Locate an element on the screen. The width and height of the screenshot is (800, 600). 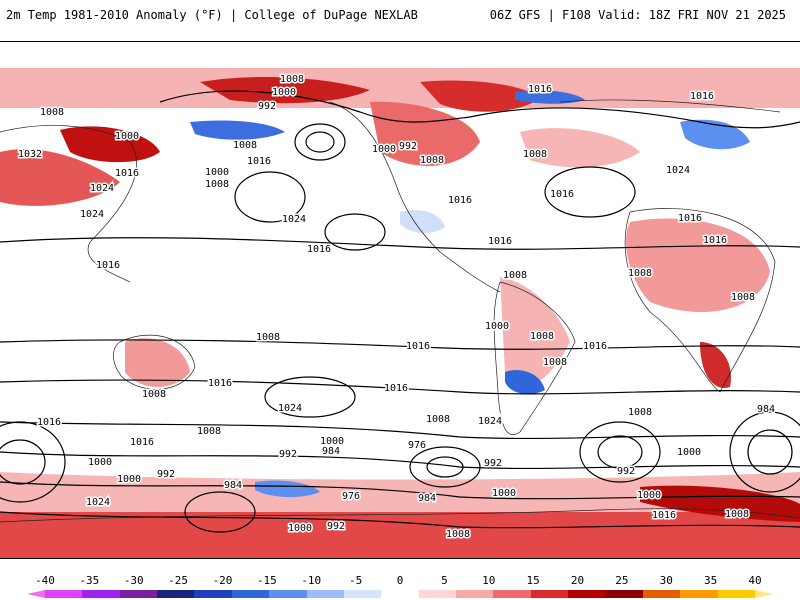
australia-coast is located at coordinates (154, 362).